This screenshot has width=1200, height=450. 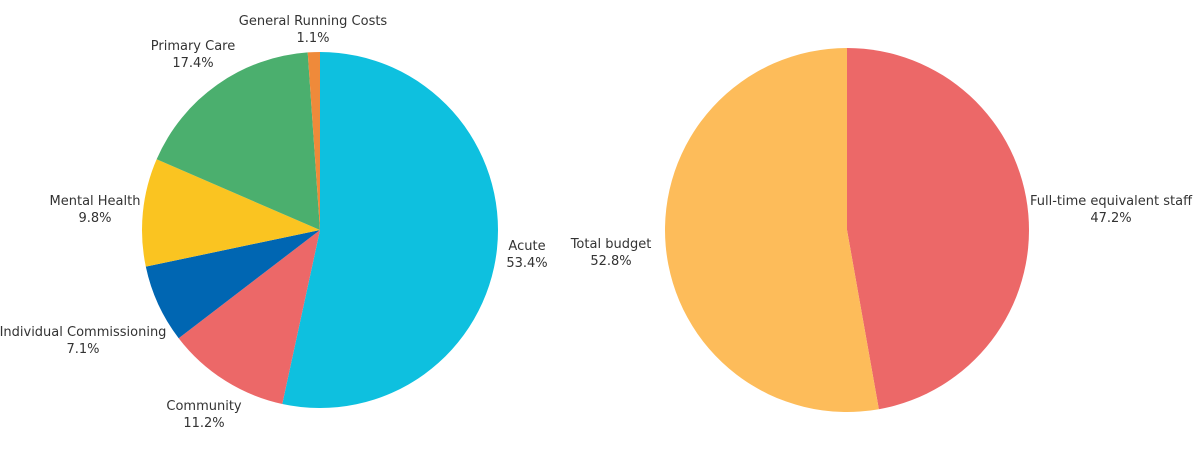 I want to click on slice-label-general-running-costs: General Running Costs, so click(x=313, y=21).